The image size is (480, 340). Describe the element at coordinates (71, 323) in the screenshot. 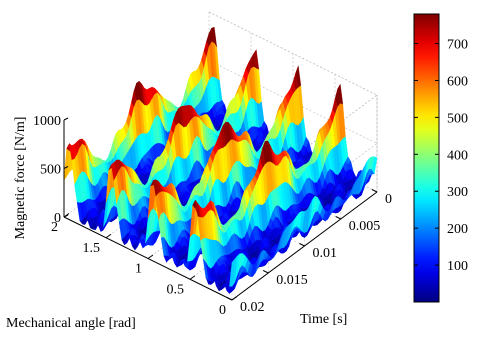

I see `y-axis-label: Mechanical angle [rad]` at that location.